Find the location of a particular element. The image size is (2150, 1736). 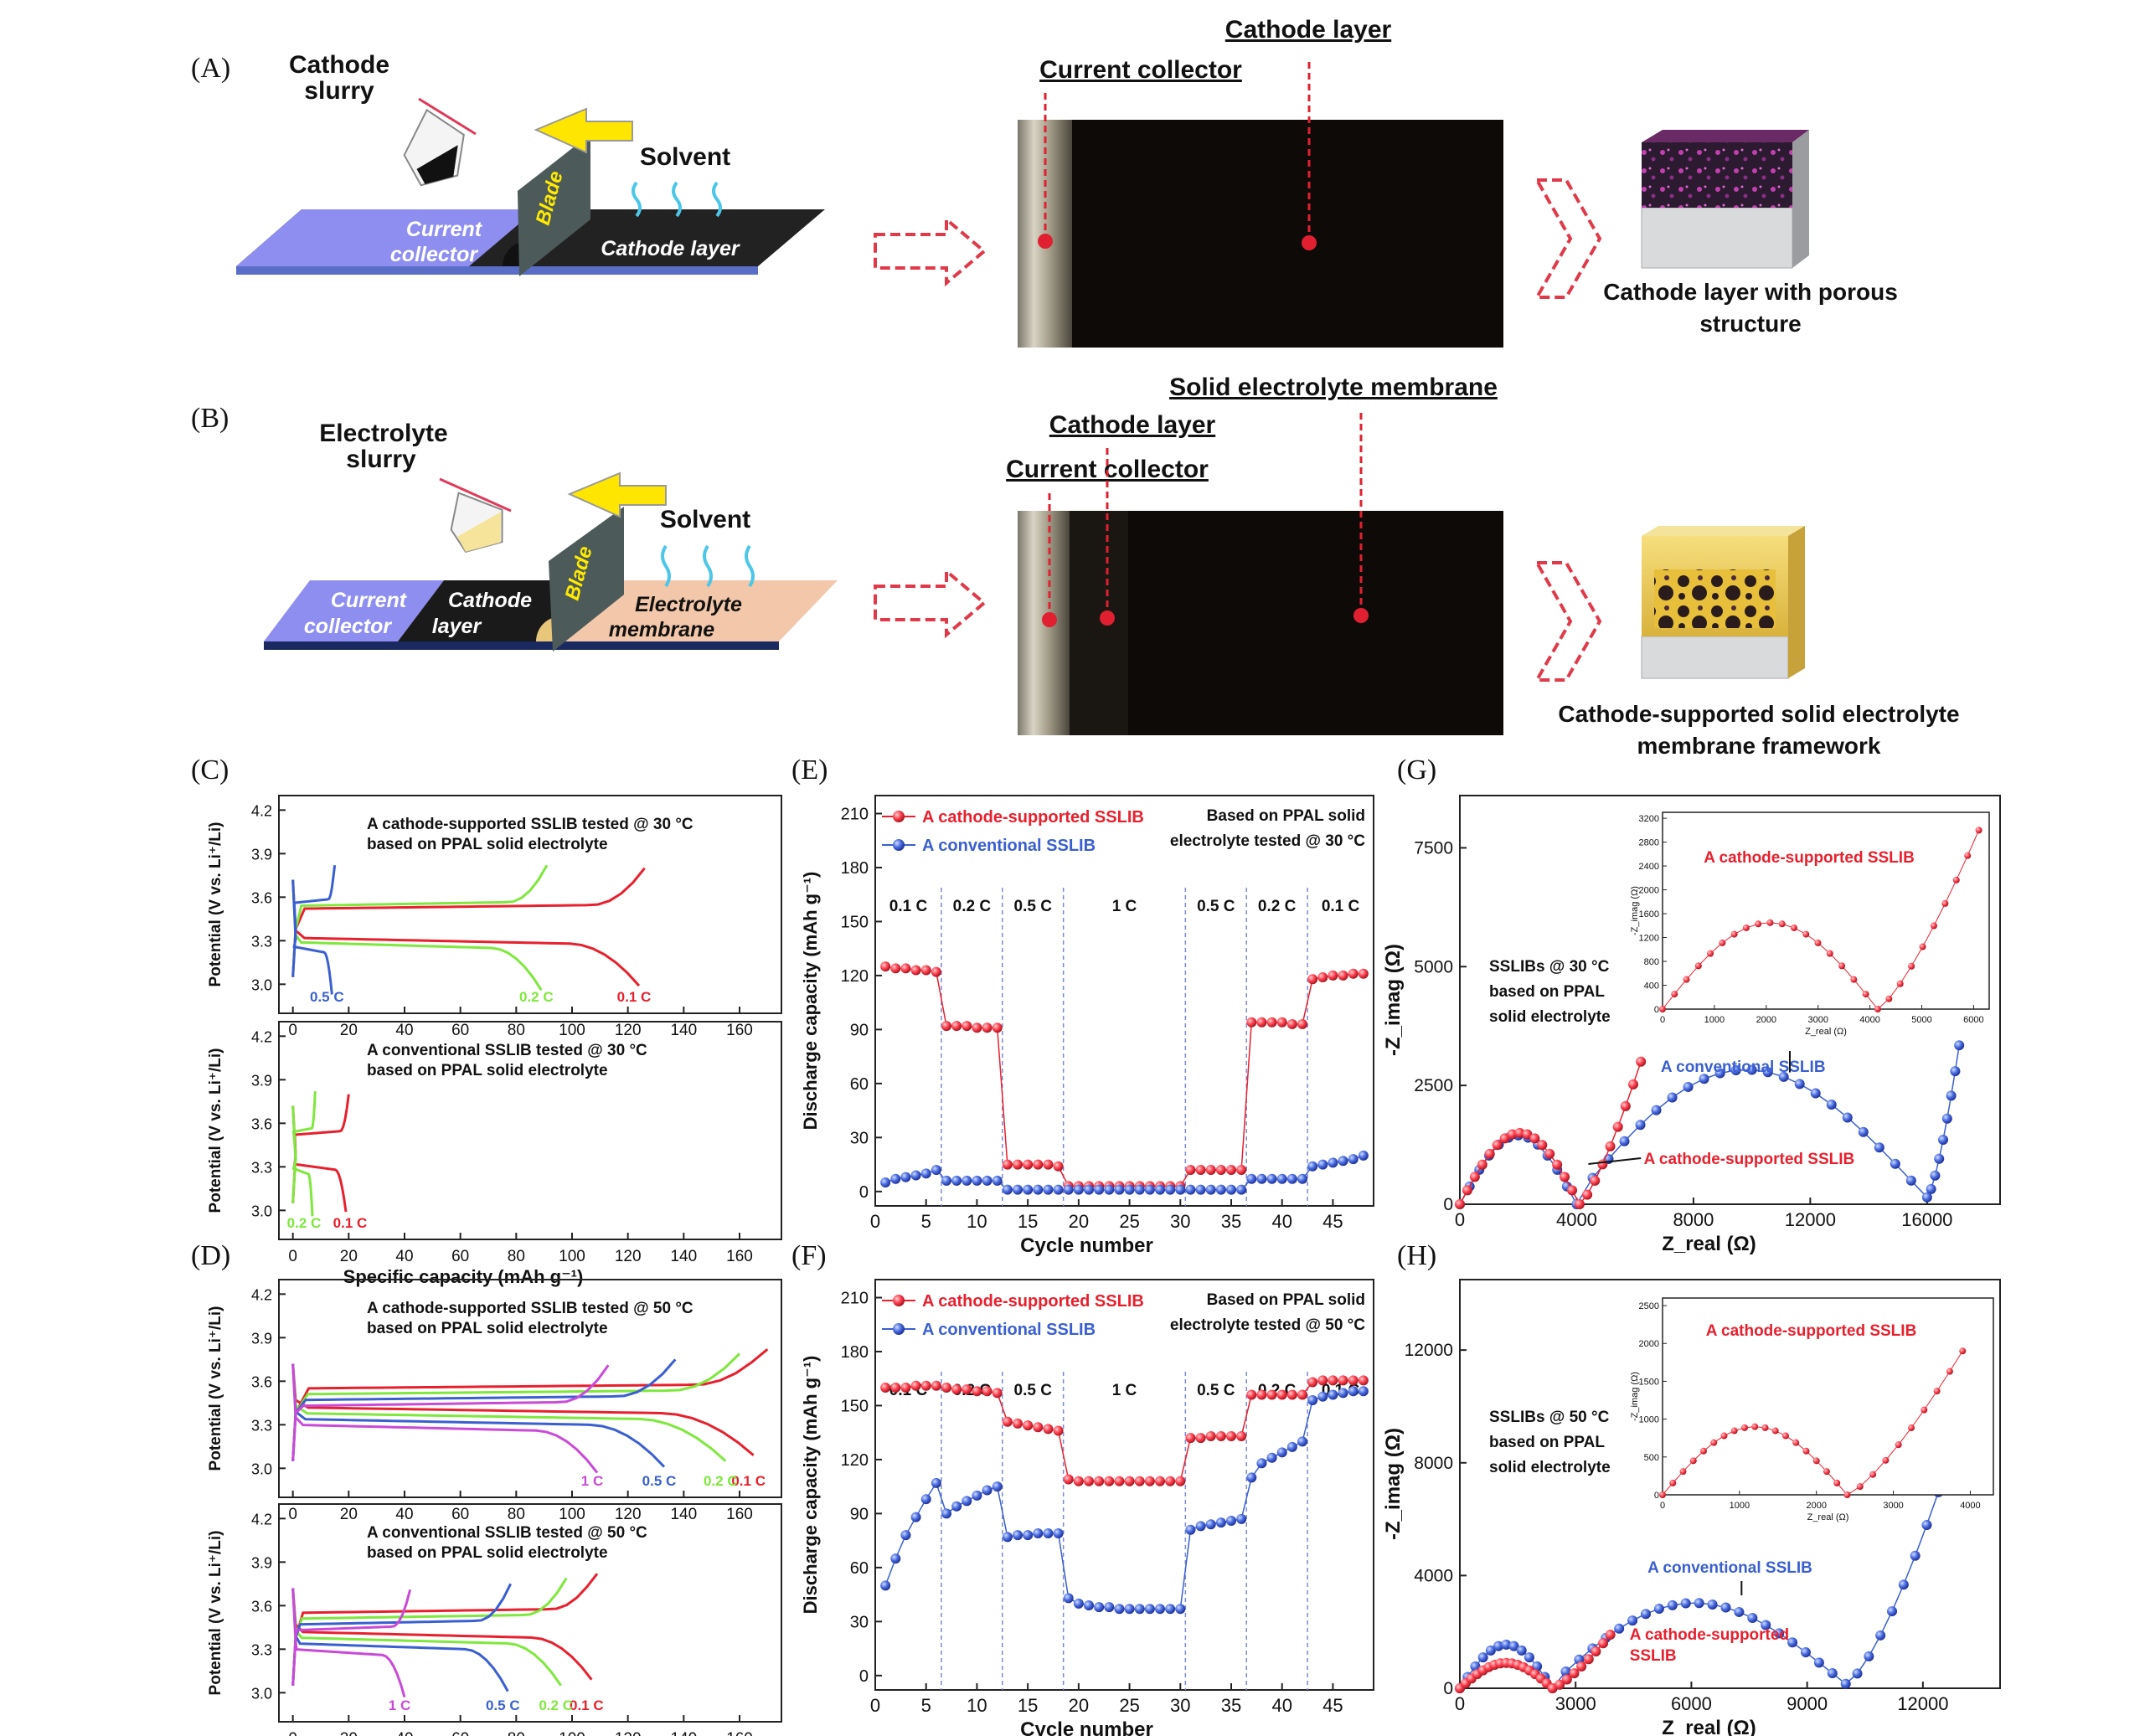

H-inset-xtick-label: 4000 is located at coordinates (1970, 1506).